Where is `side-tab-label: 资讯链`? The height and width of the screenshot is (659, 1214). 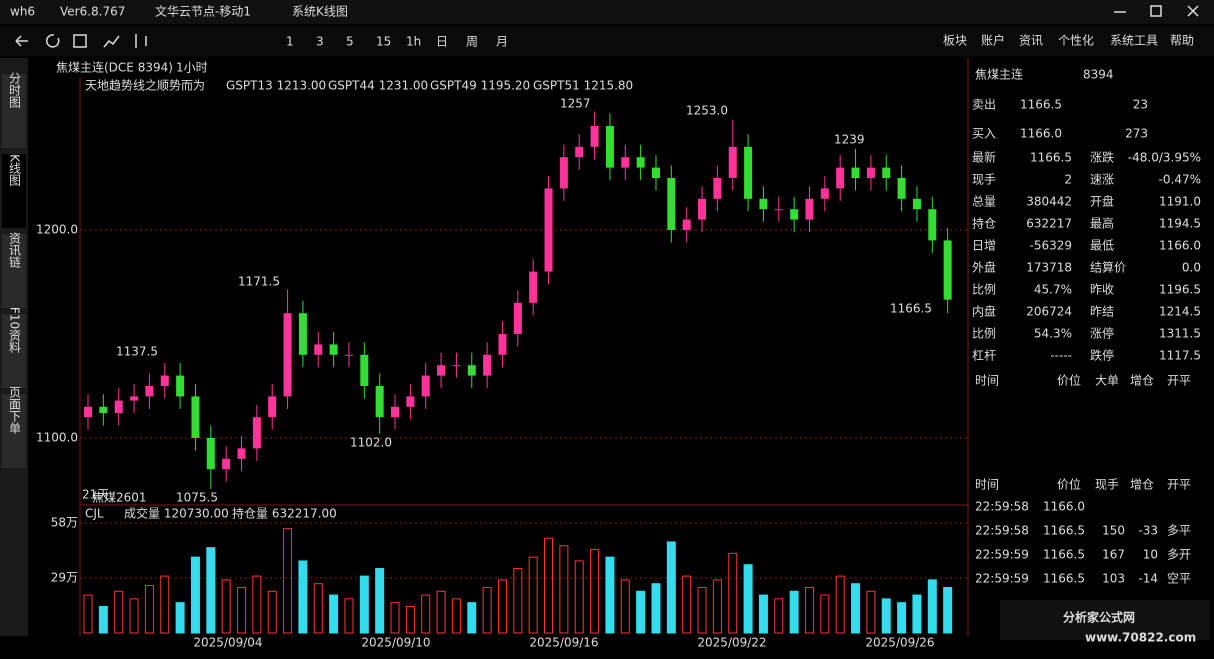 side-tab-label: 资讯链 is located at coordinates (15, 250).